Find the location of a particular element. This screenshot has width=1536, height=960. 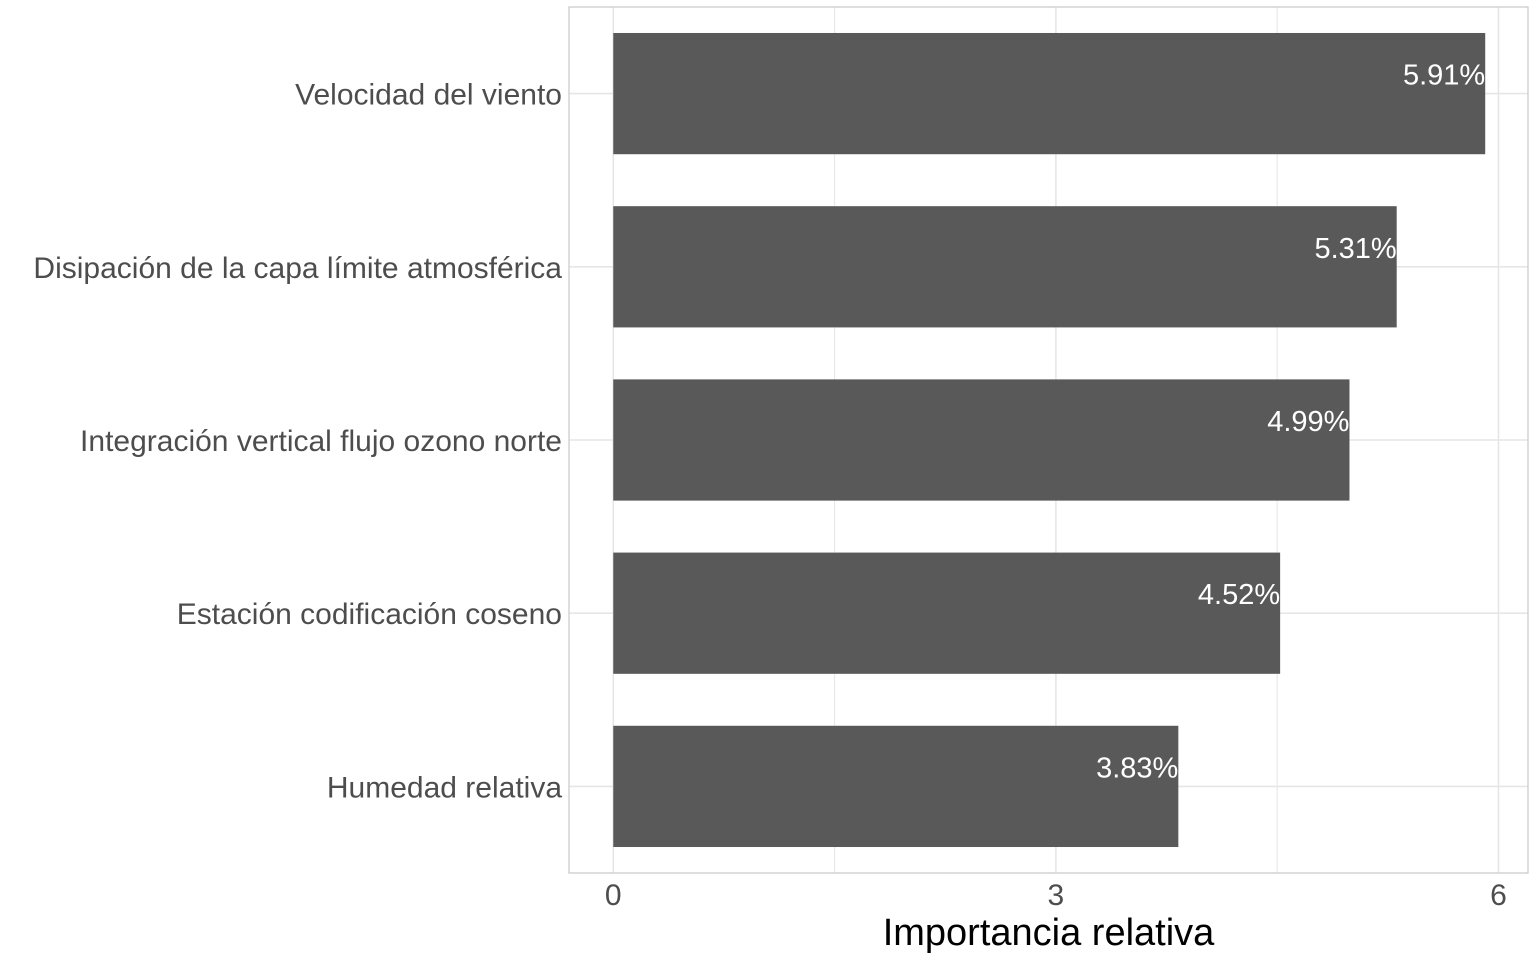

category-label: Disipación de la capa límite atmosférica is located at coordinates (297, 268).